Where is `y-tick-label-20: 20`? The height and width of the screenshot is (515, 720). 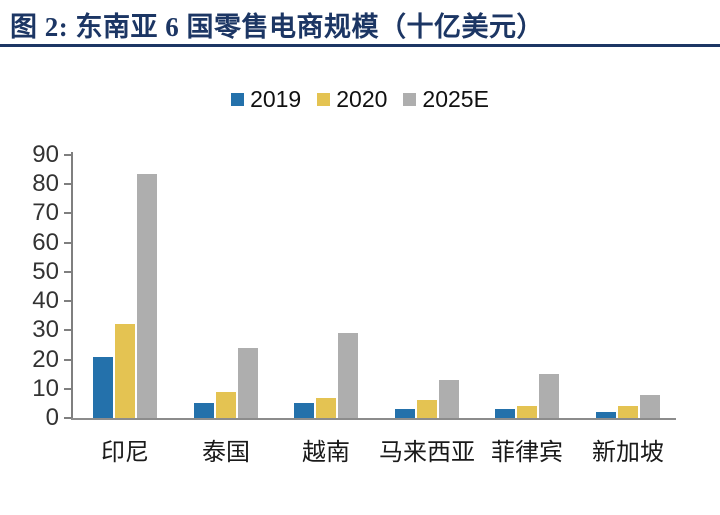 y-tick-label-20: 20 is located at coordinates (45, 359).